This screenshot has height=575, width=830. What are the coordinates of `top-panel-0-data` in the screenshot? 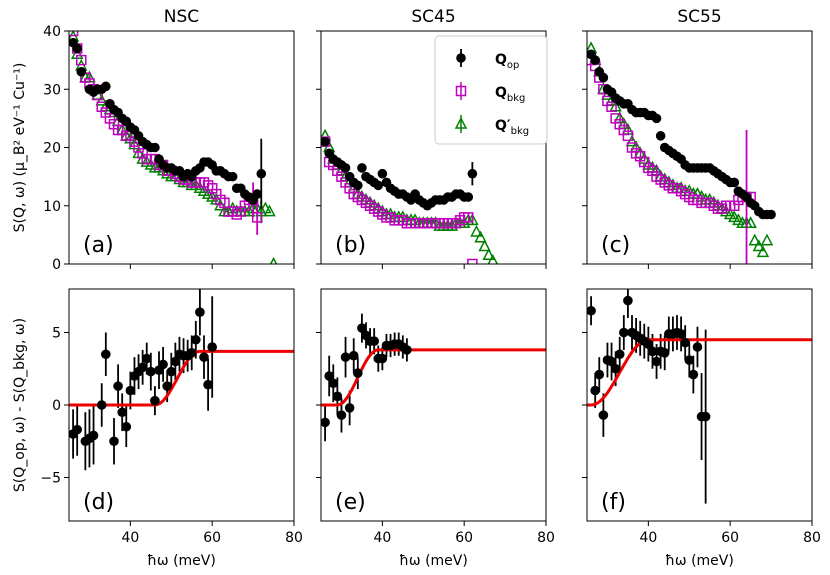 It's located at (173, 147).